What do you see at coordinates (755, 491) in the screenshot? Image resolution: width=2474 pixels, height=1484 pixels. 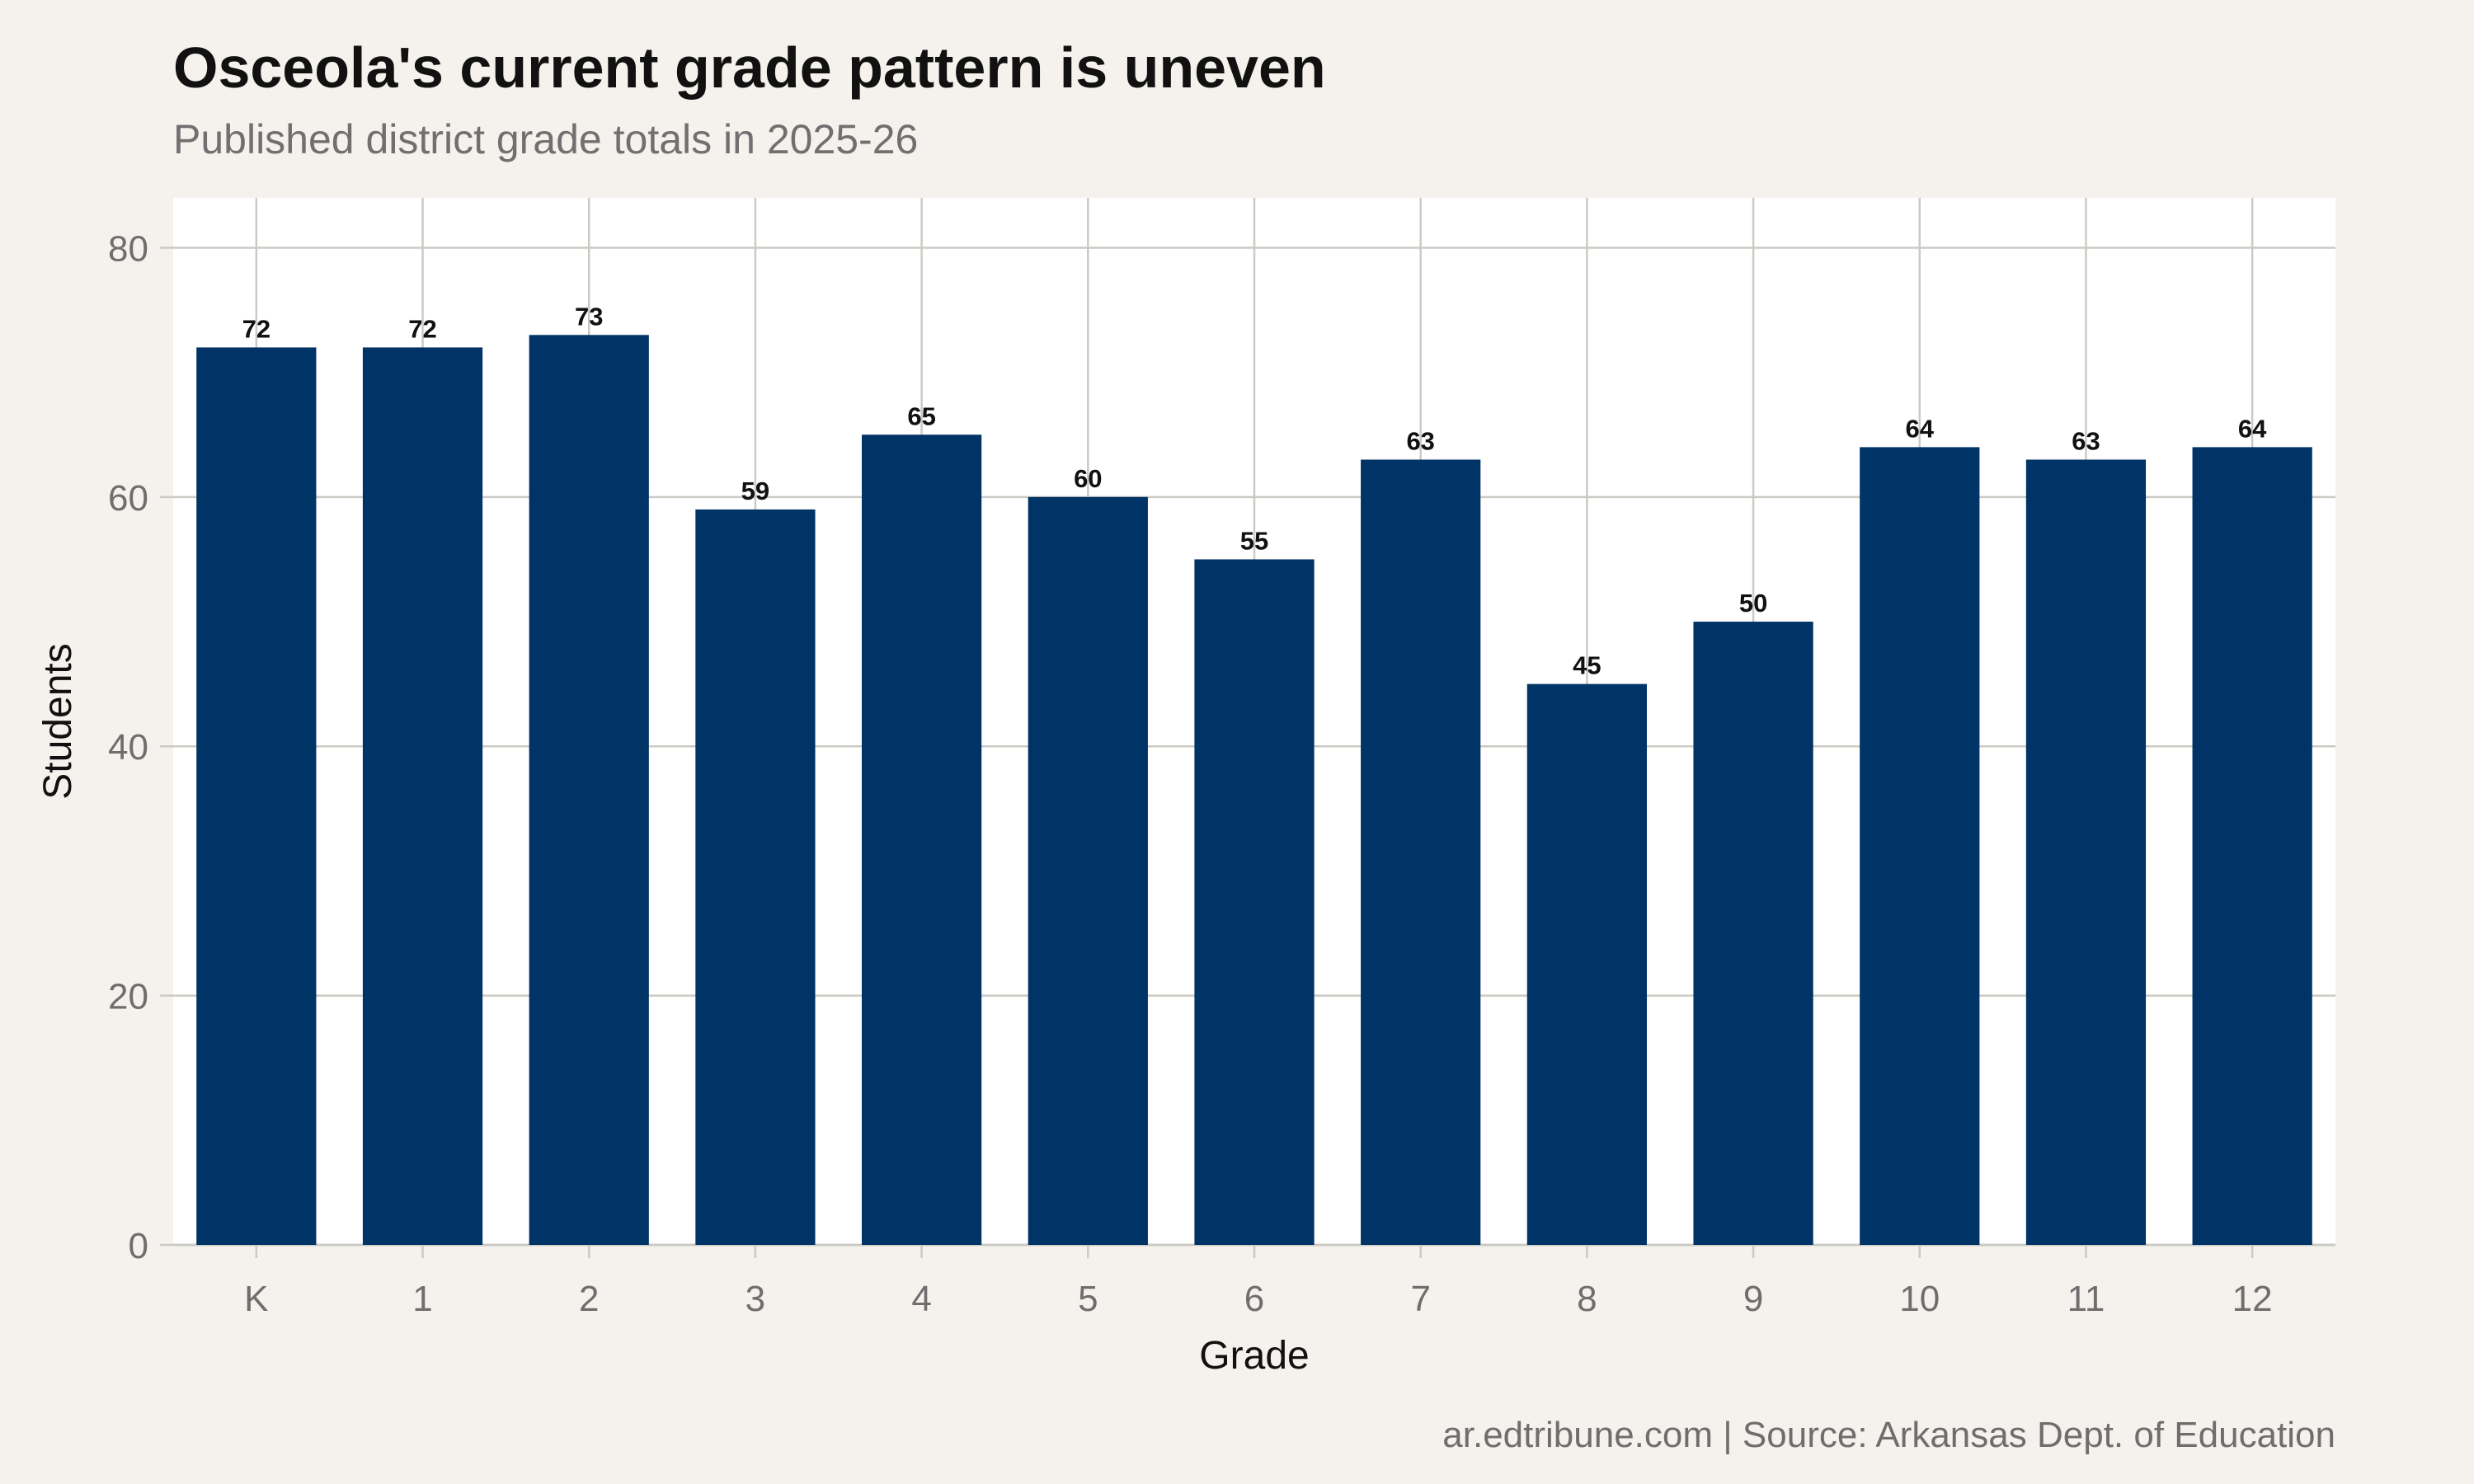 I see `bar-label-grade-3: 59` at bounding box center [755, 491].